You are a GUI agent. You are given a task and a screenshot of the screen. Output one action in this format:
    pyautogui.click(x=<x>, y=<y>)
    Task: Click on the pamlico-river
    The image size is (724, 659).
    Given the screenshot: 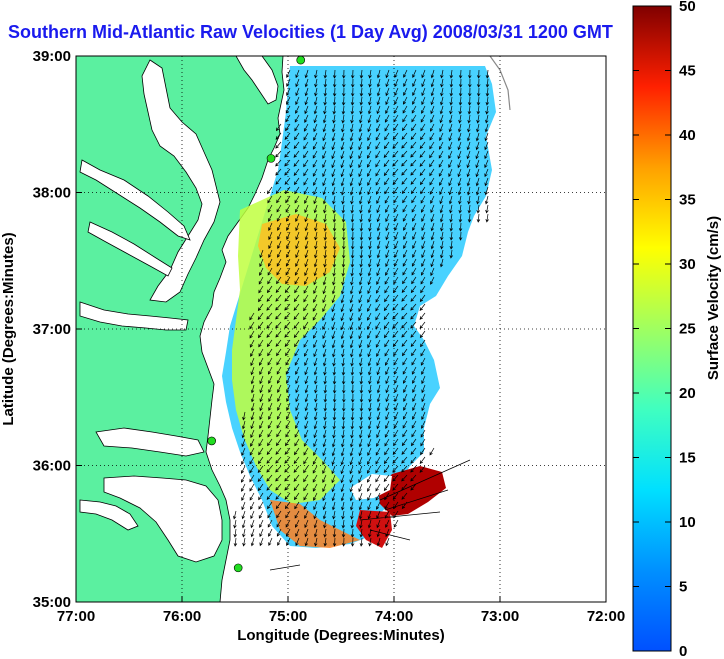 What is the action you would take?
    pyautogui.click(x=109, y=515)
    